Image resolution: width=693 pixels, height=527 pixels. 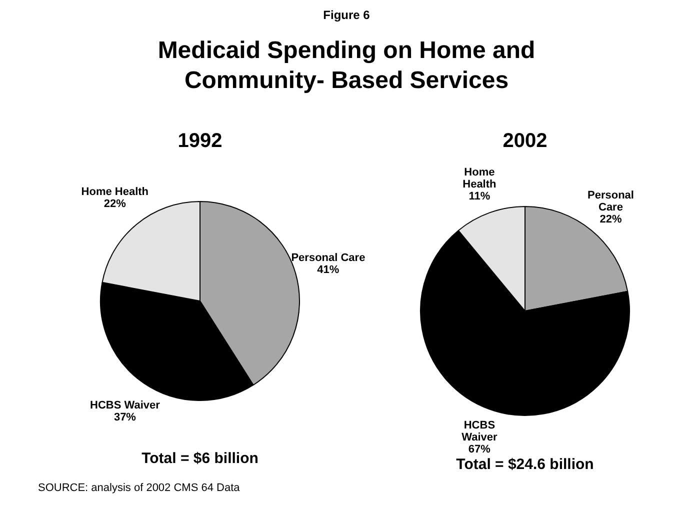 I want to click on data-label: 37%, so click(x=125, y=417).